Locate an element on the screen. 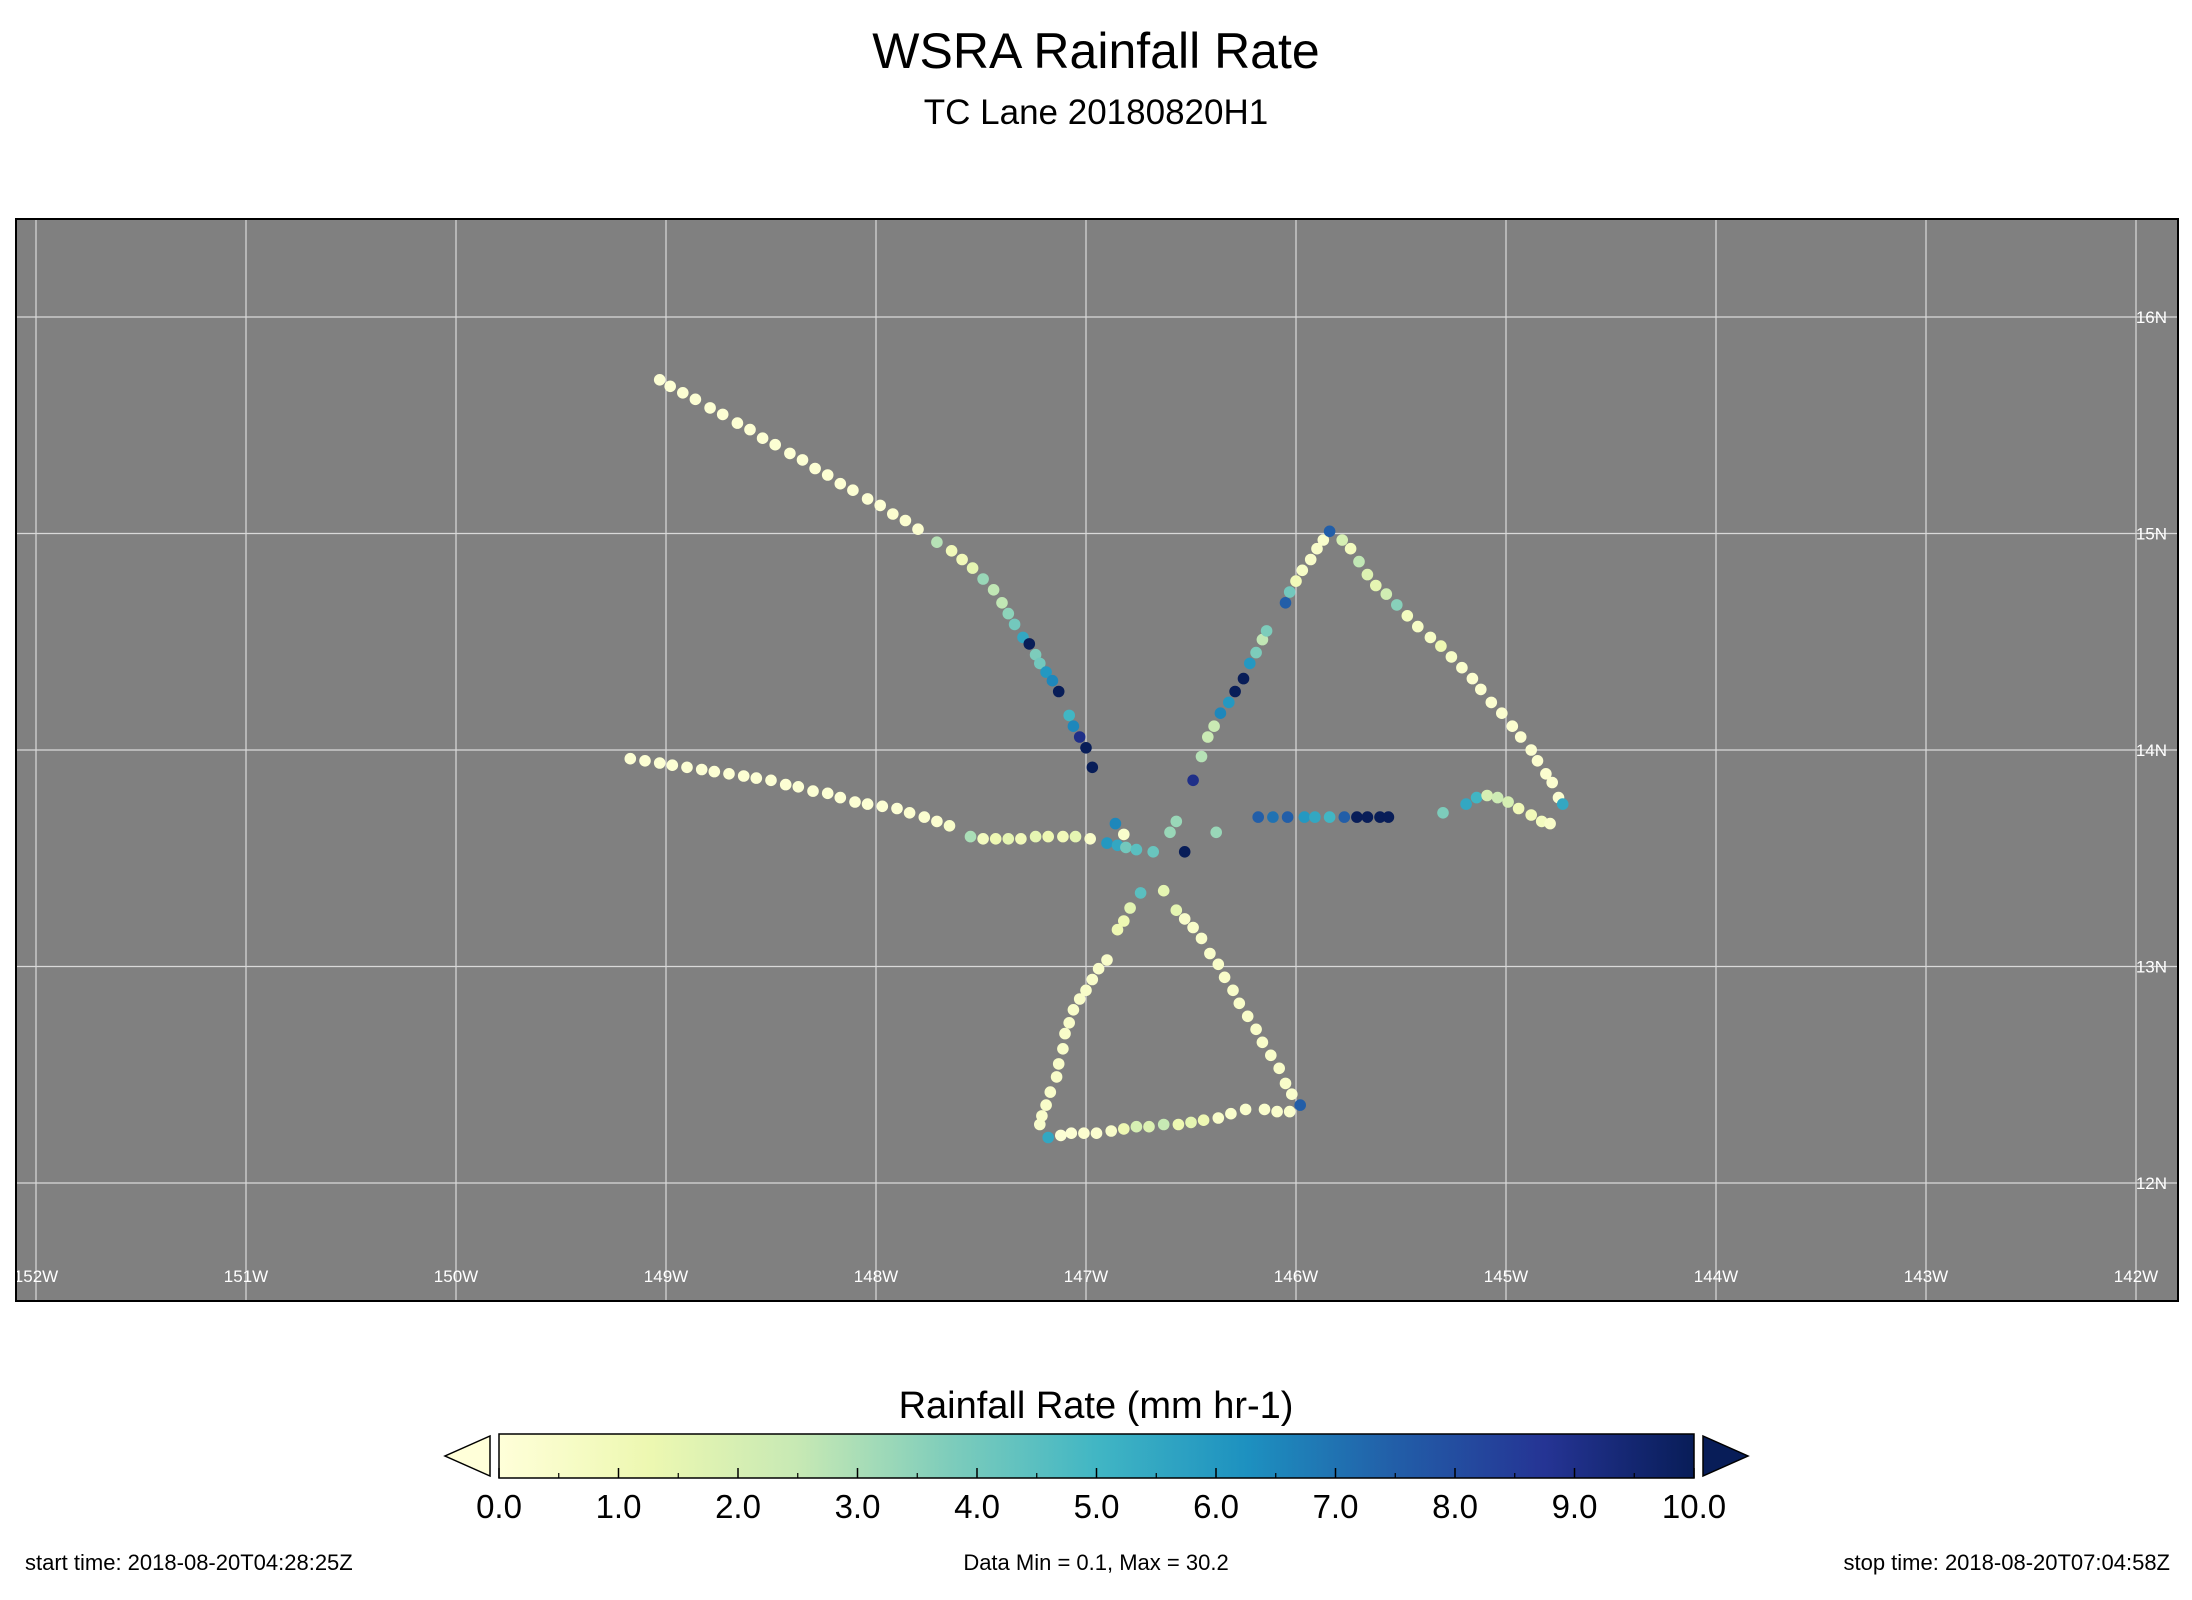 The image size is (2192, 1600). y-tick-label: 16N is located at coordinates (2151, 317).